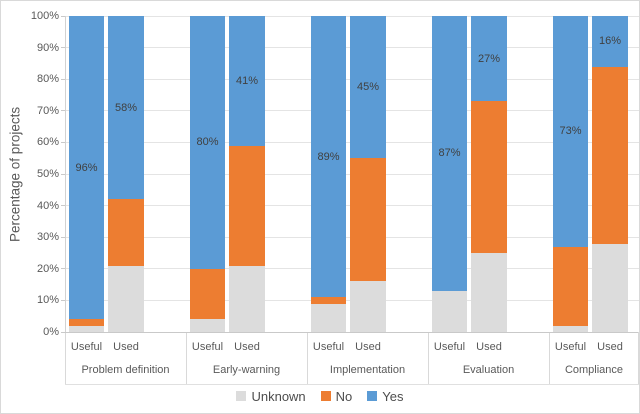 Image resolution: width=640 pixels, height=414 pixels. Describe the element at coordinates (65, 174) in the screenshot. I see `y-axis-line` at that location.